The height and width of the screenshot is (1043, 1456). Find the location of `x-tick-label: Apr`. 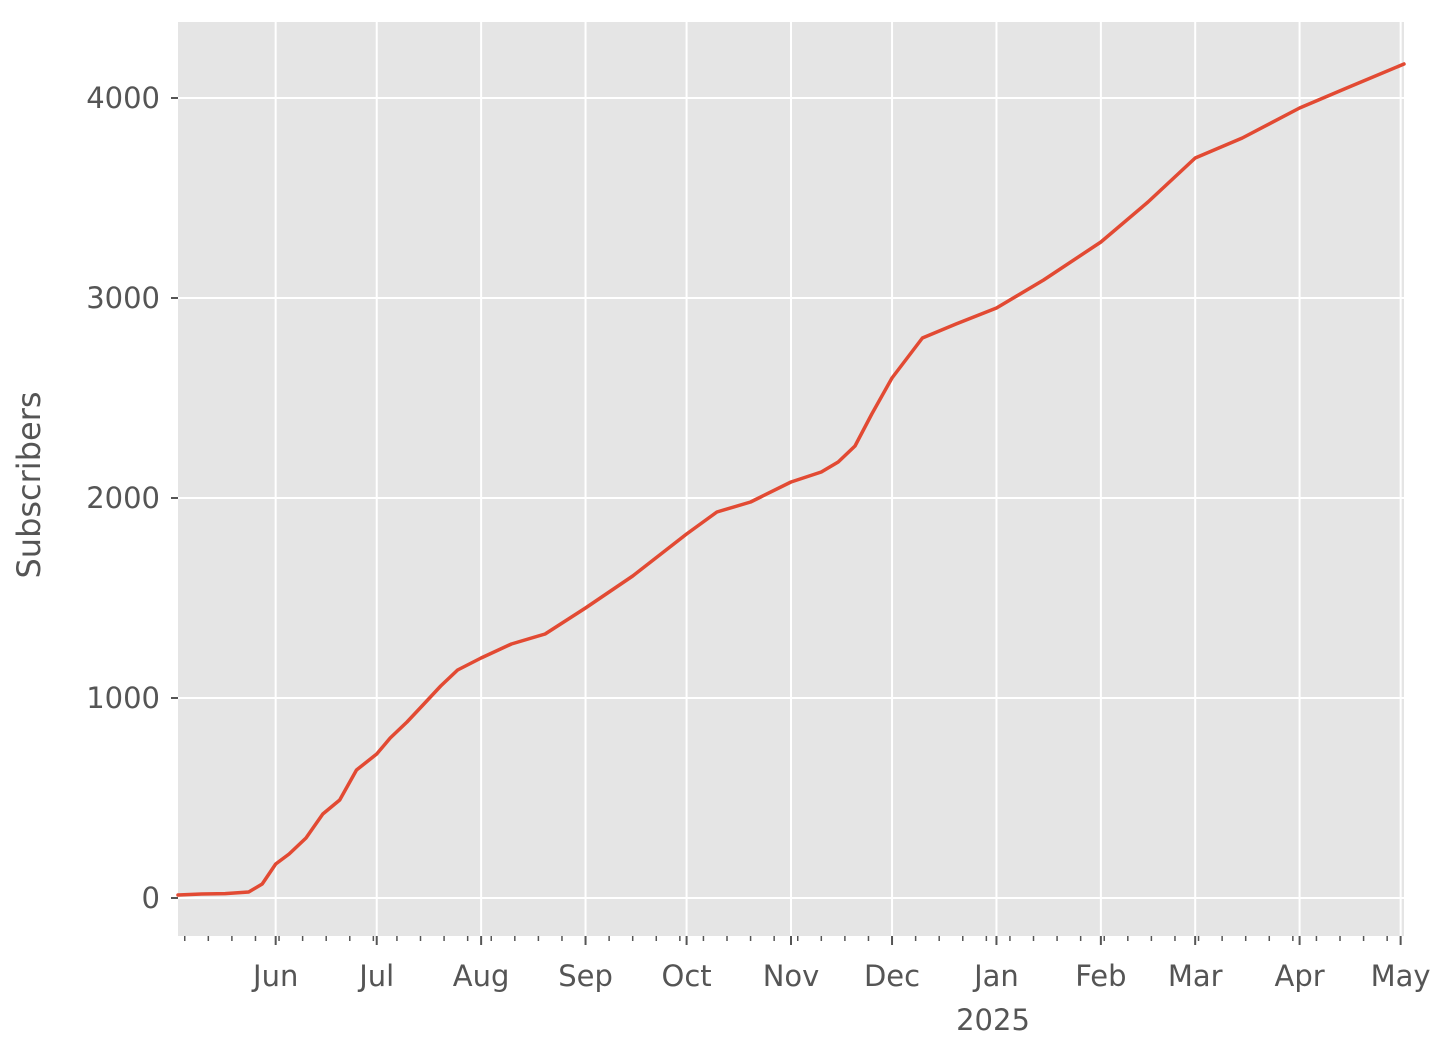

x-tick-label: Apr is located at coordinates (1300, 976).